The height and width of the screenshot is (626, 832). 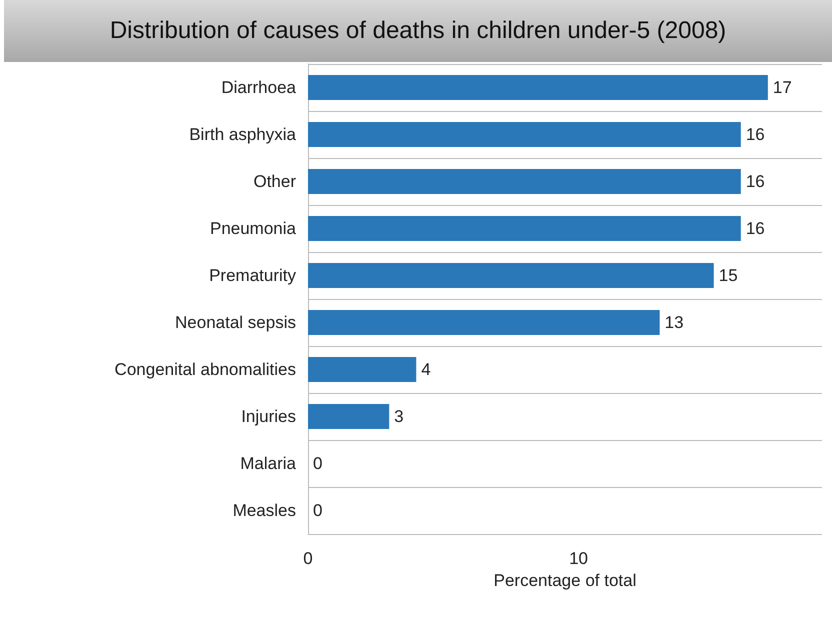 What do you see at coordinates (264, 510) in the screenshot?
I see `y-tick-label: Measles` at bounding box center [264, 510].